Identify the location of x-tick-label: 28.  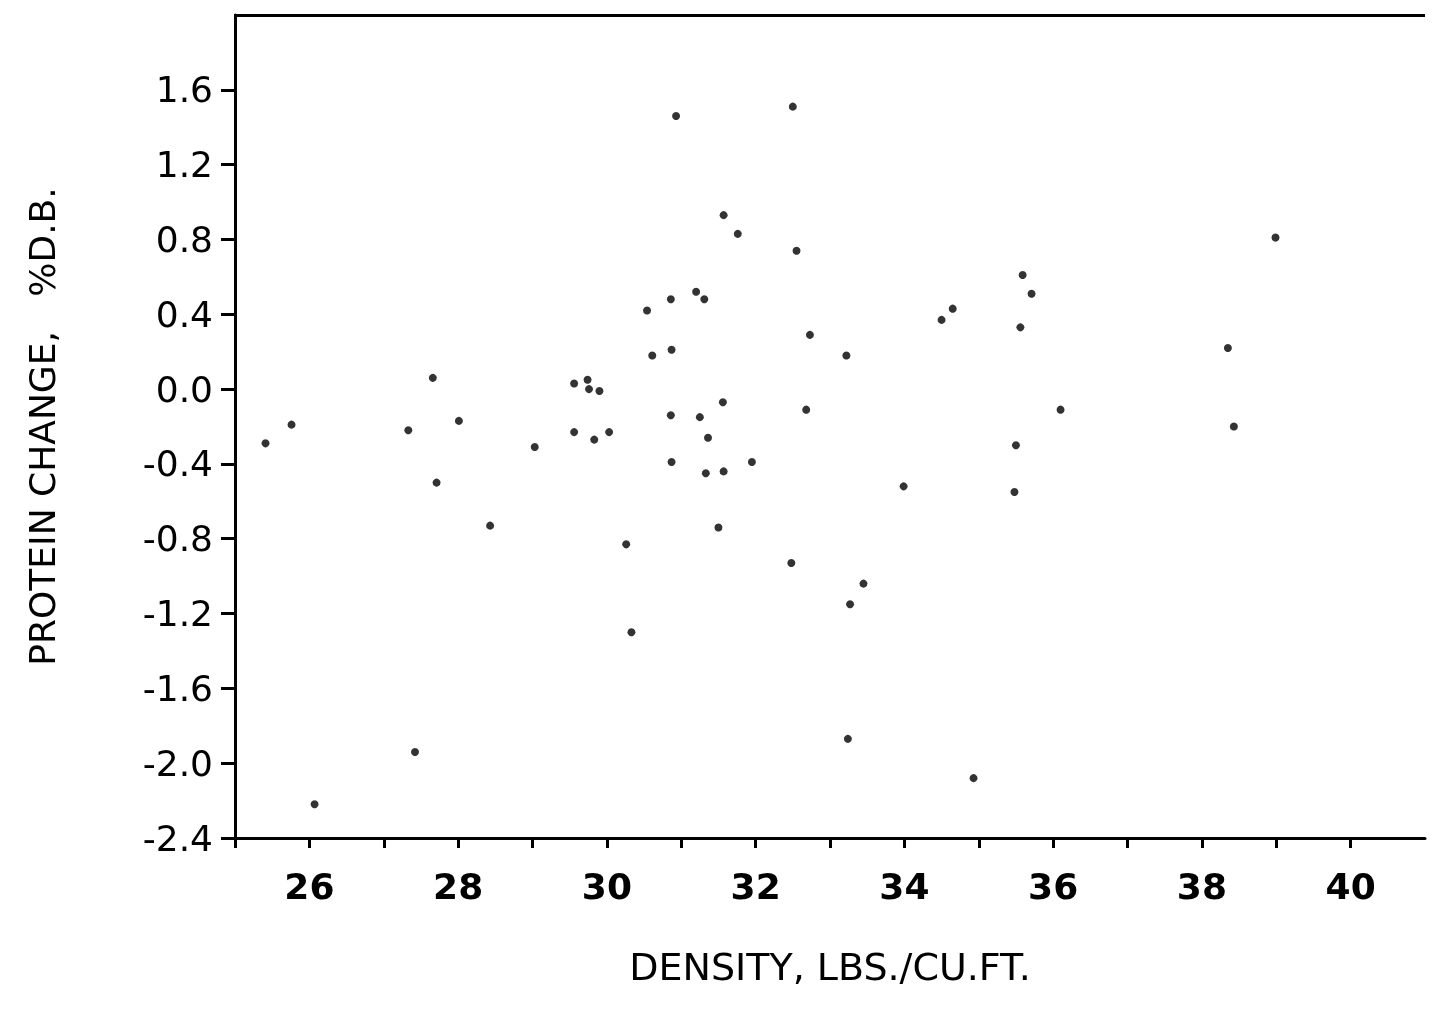
(458, 886).